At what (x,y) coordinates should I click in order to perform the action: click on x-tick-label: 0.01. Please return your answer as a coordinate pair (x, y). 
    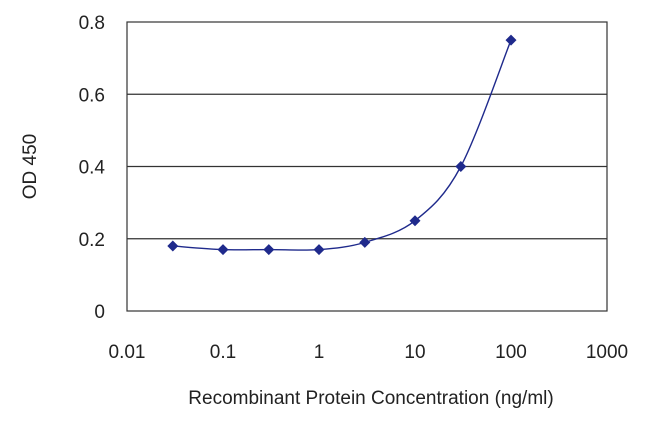
    Looking at the image, I should click on (127, 352).